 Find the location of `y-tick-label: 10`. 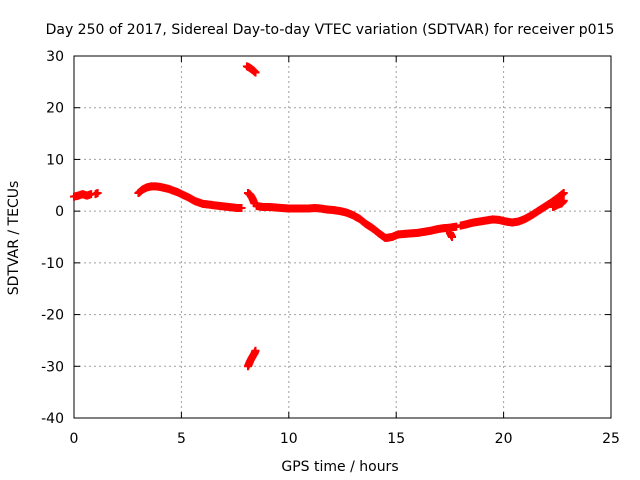

y-tick-label: 10 is located at coordinates (55, 160).